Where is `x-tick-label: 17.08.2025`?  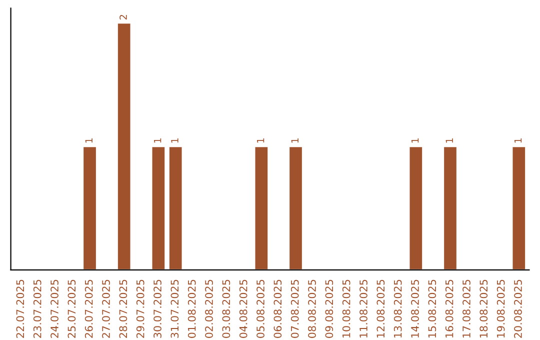 x-tick-label: 17.08.2025 is located at coordinates (466, 309).